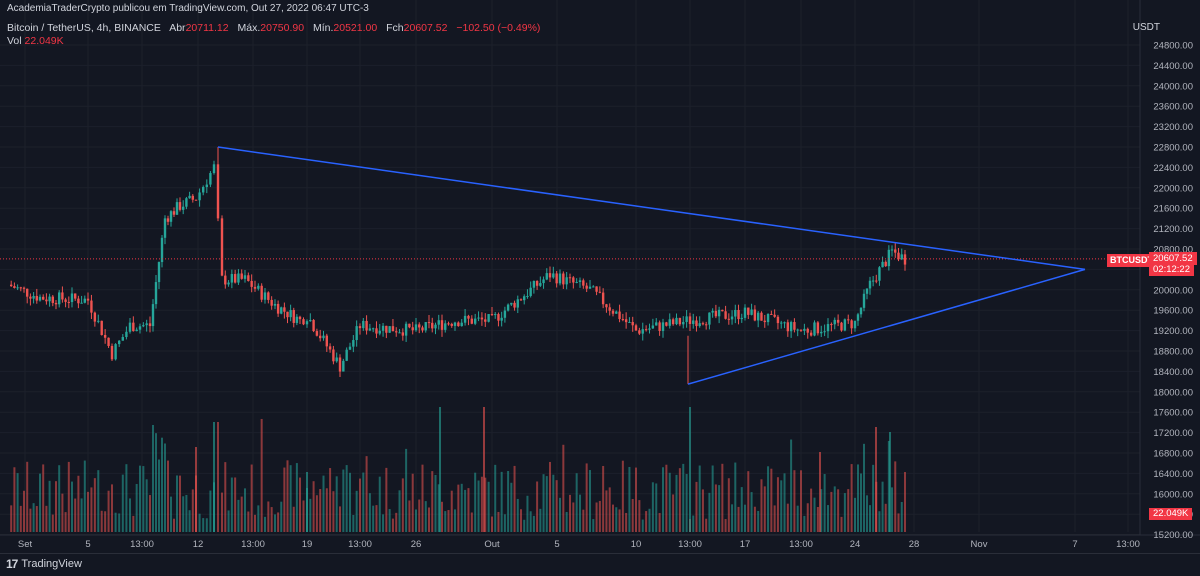 The height and width of the screenshot is (576, 1200). Describe the element at coordinates (1173, 413) in the screenshot. I see `price-tick-label: 17600.00` at that location.